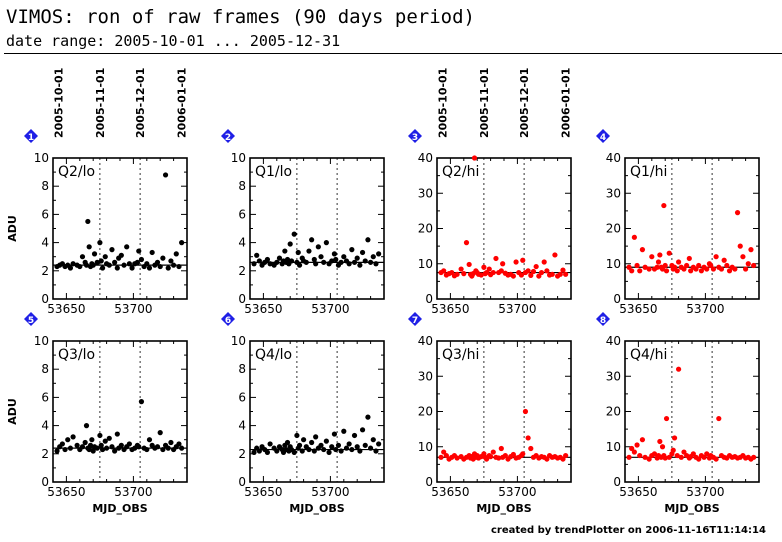 Image resolution: width=782 pixels, height=542 pixels. Describe the element at coordinates (484, 103) in the screenshot. I see `top-date-label: 2005-11-01` at that location.